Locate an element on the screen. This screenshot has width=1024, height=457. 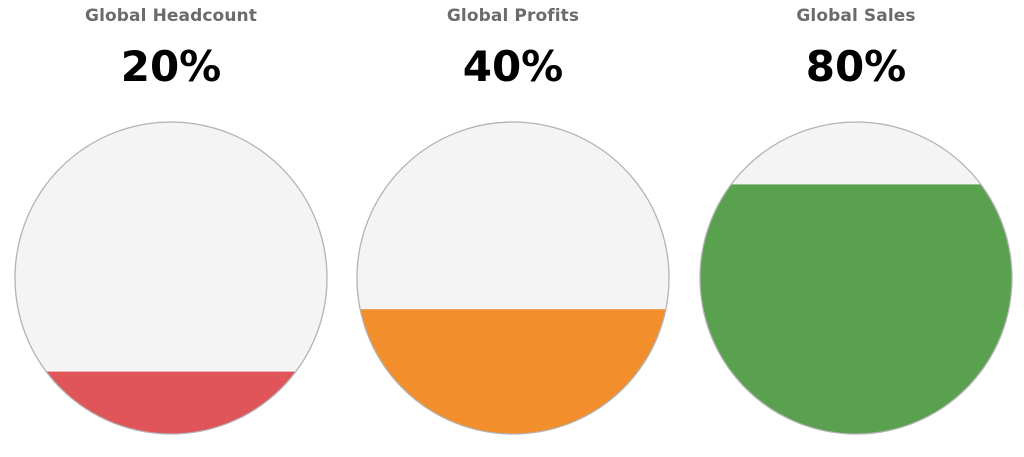
gauge-title: Global Headcount is located at coordinates (171, 16).